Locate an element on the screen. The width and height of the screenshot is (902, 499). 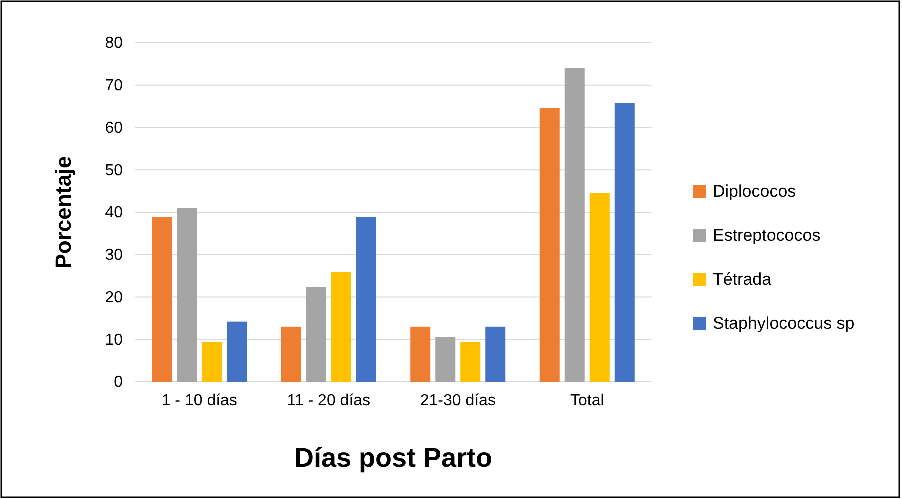
x-axis-title: Días post Parto is located at coordinates (393, 458).